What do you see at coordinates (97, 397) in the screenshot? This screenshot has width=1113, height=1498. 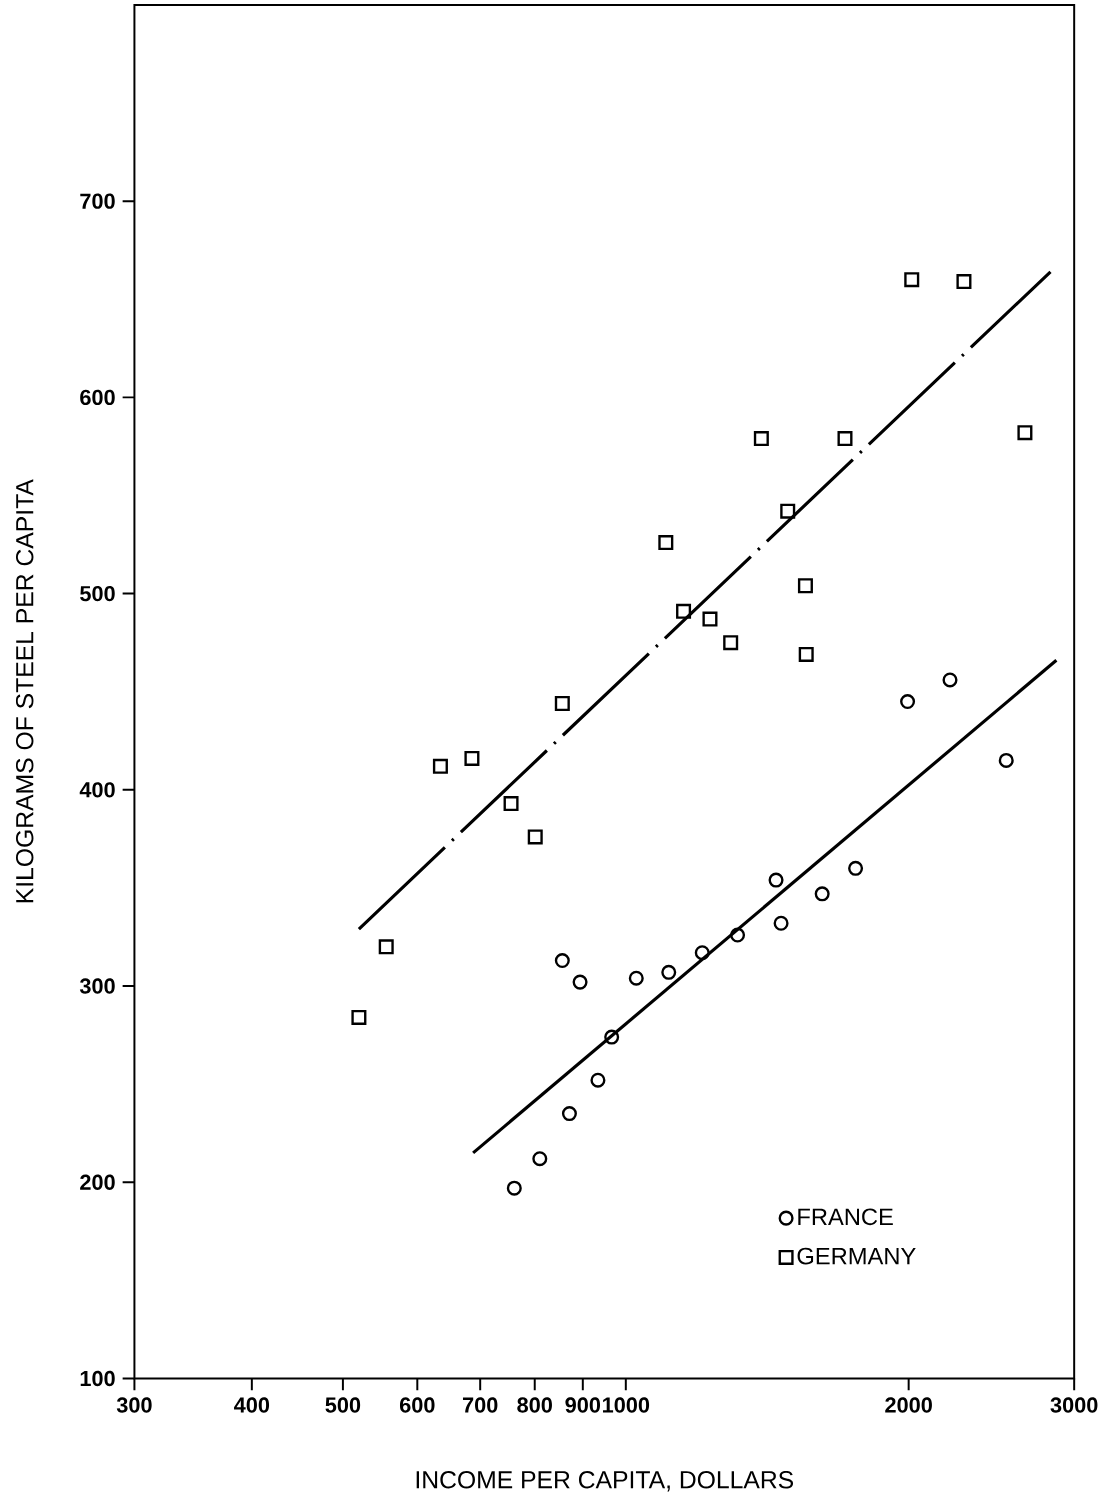 I see `y-tick-label: 600` at bounding box center [97, 397].